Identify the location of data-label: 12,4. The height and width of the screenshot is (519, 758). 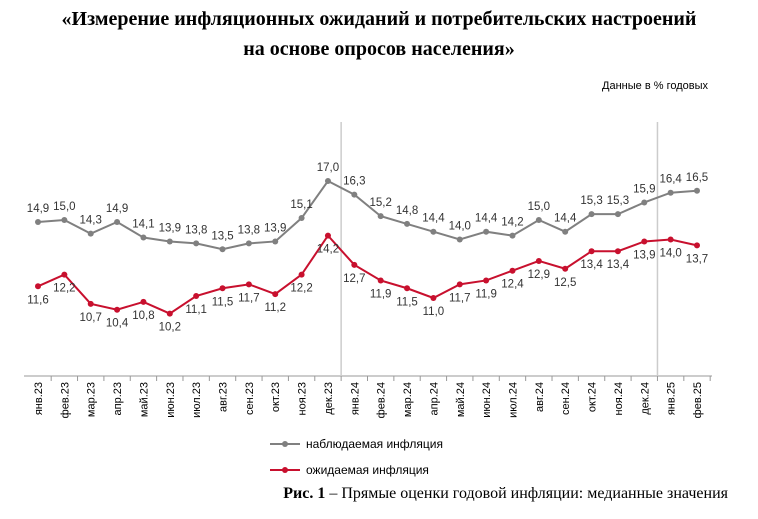
(512, 285).